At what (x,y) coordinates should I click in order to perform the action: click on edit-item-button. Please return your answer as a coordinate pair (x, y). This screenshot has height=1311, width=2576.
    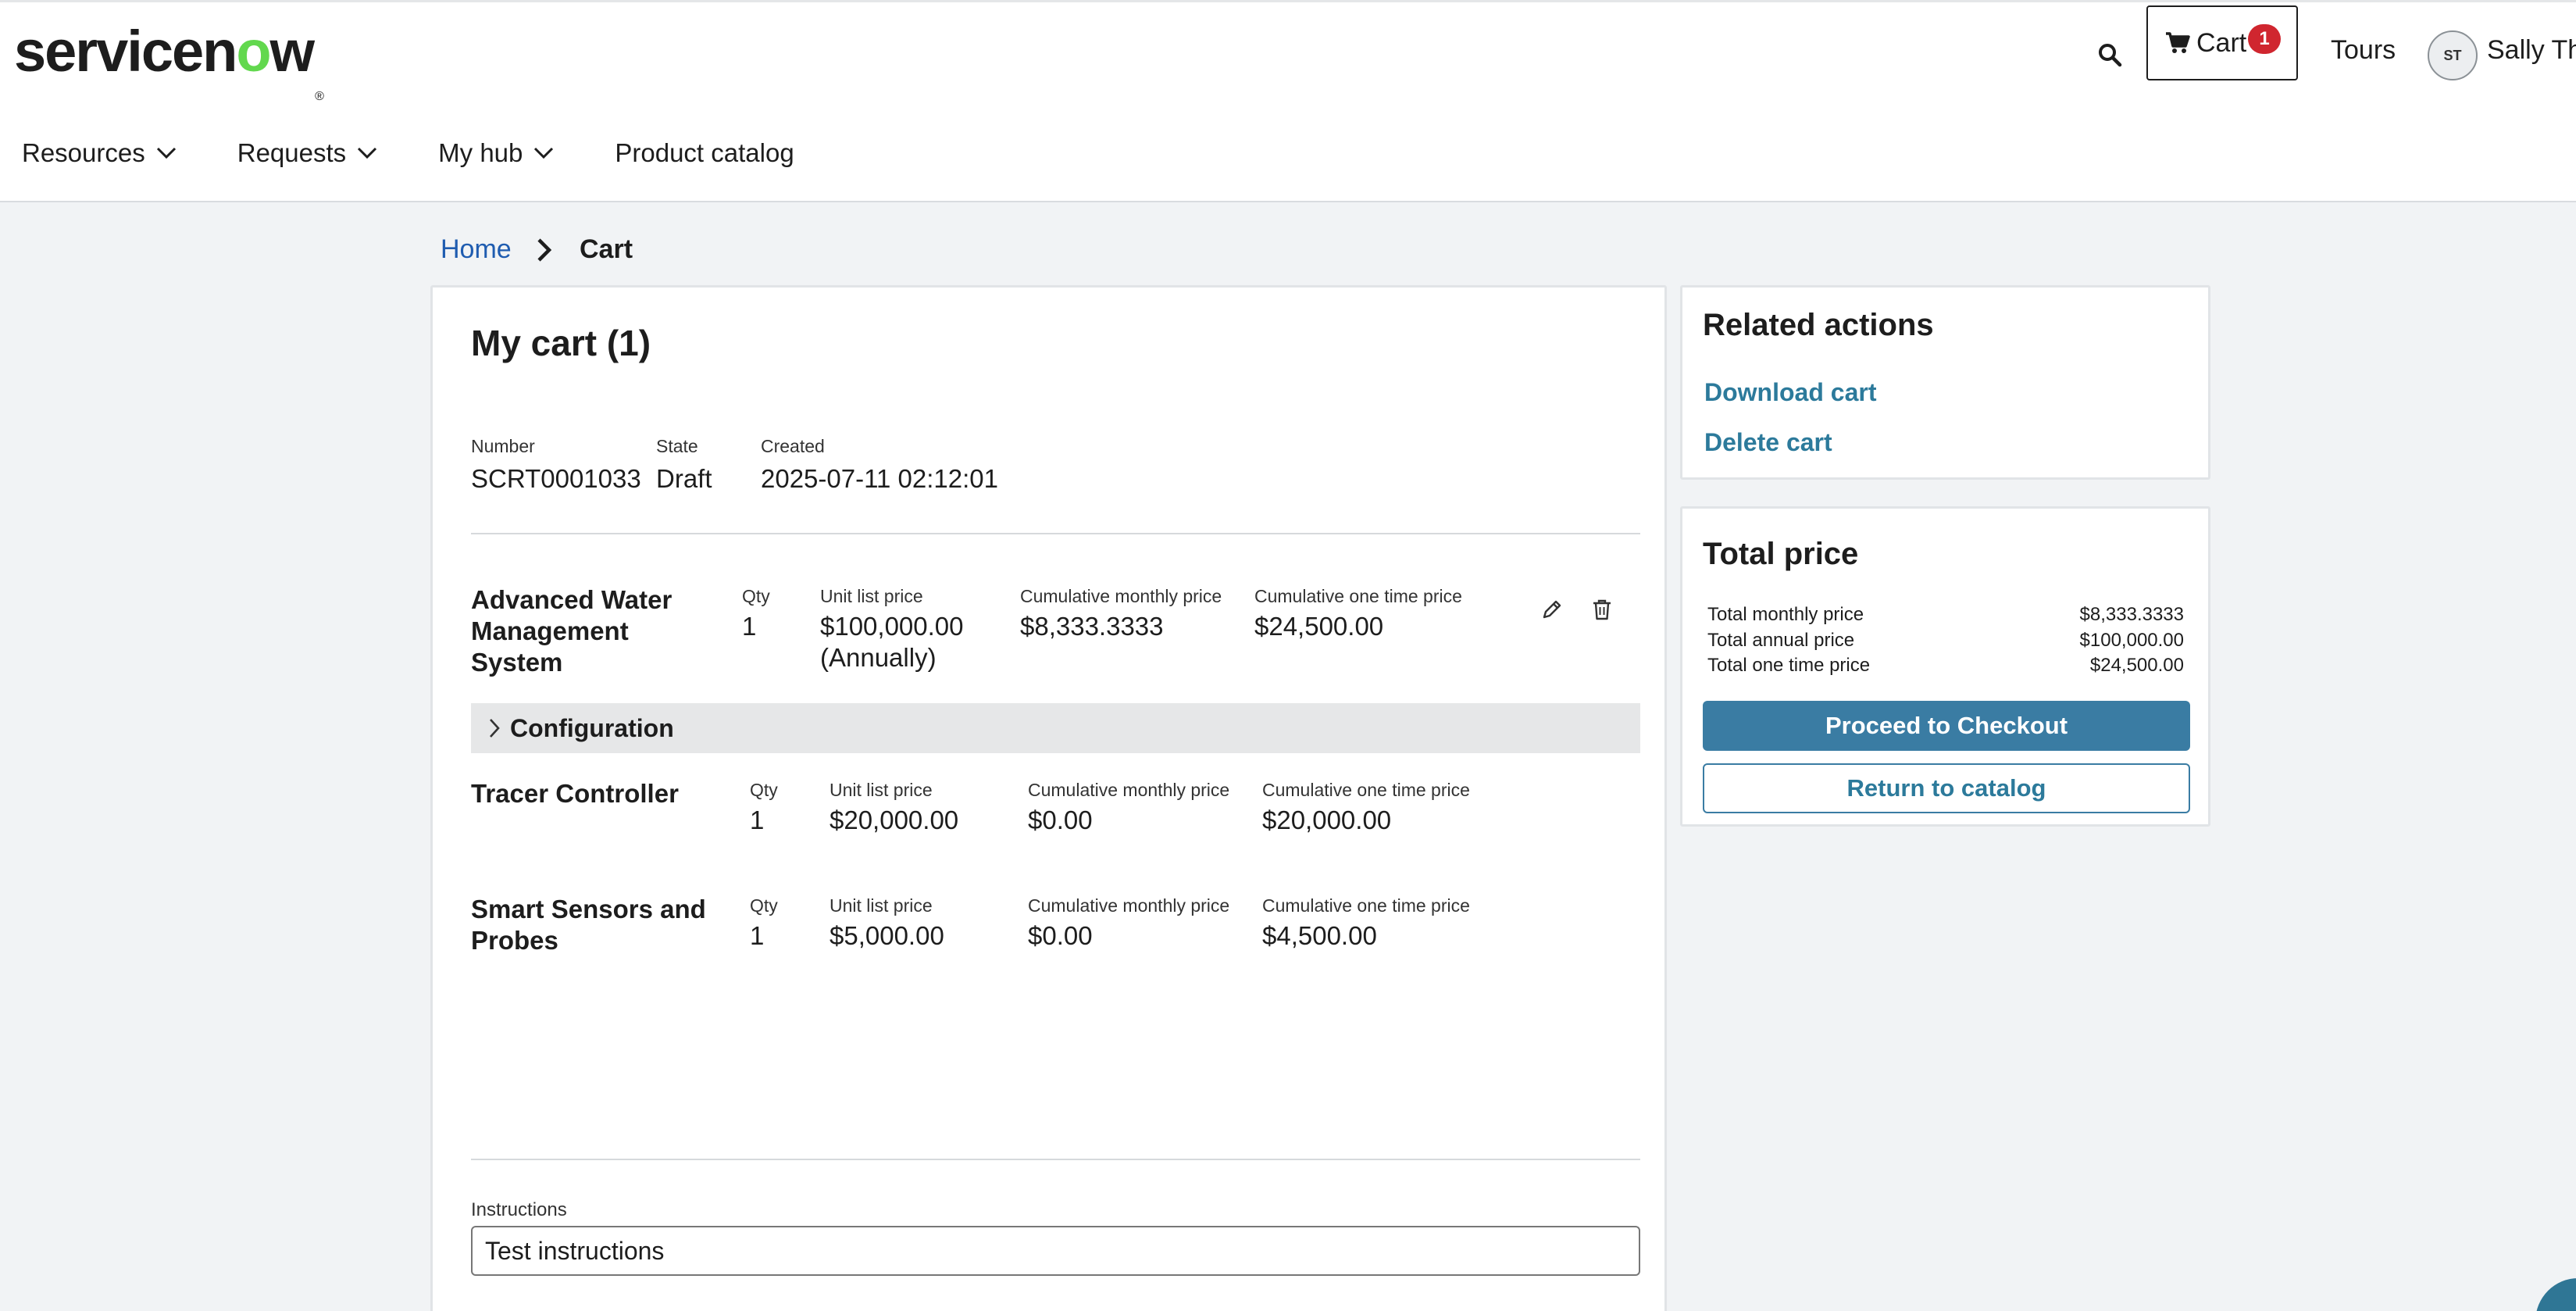
    Looking at the image, I should click on (1552, 609).